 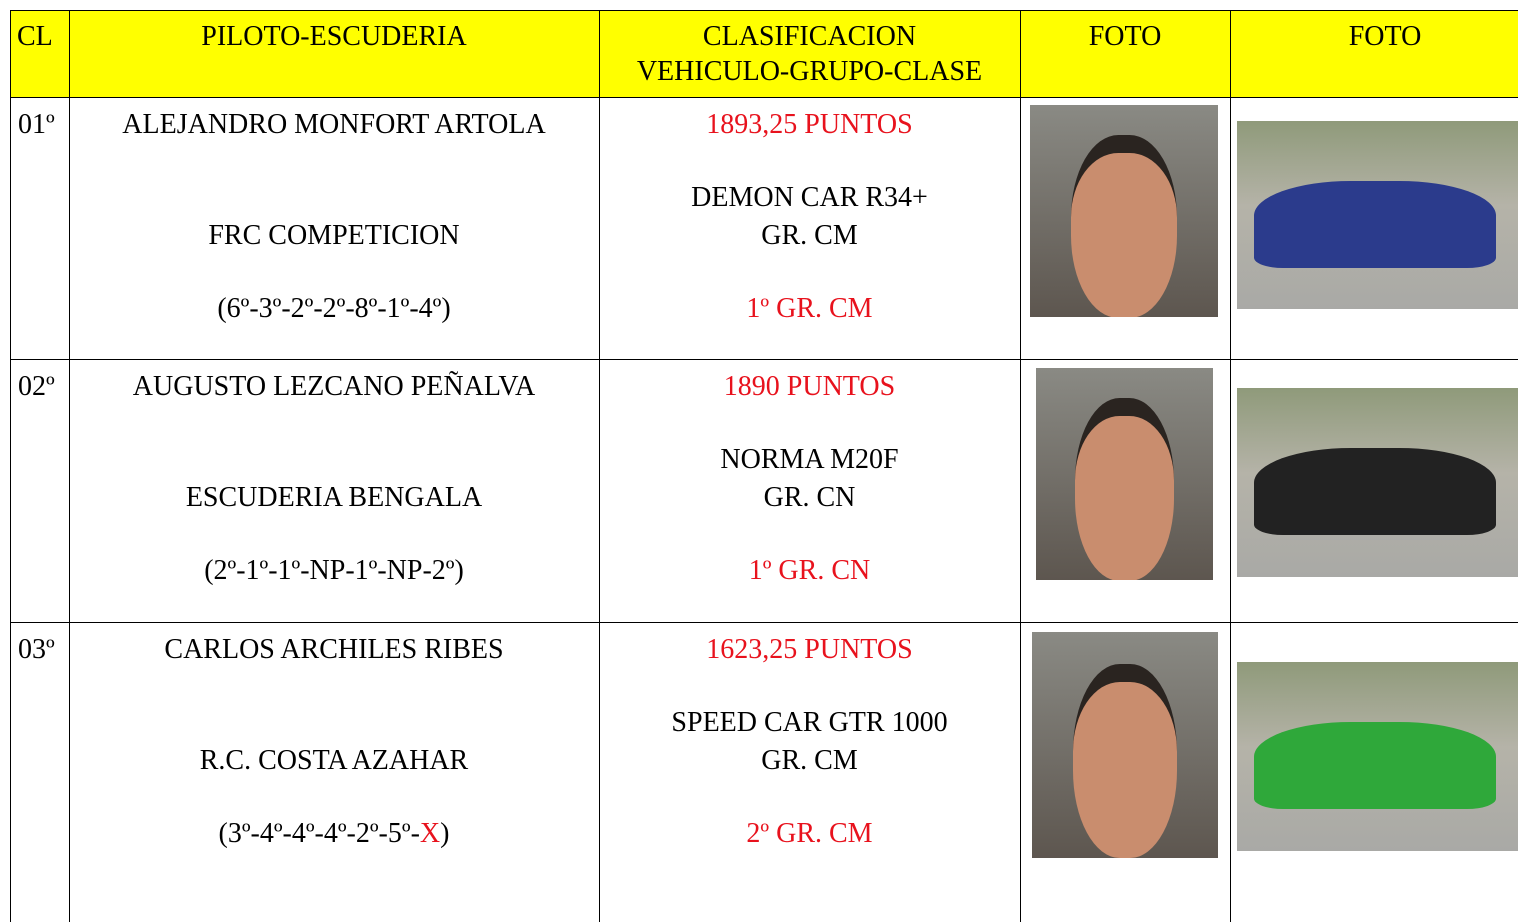 I want to click on header-text: VEHICULO-GRUPO-CLASE, so click(x=809, y=71).